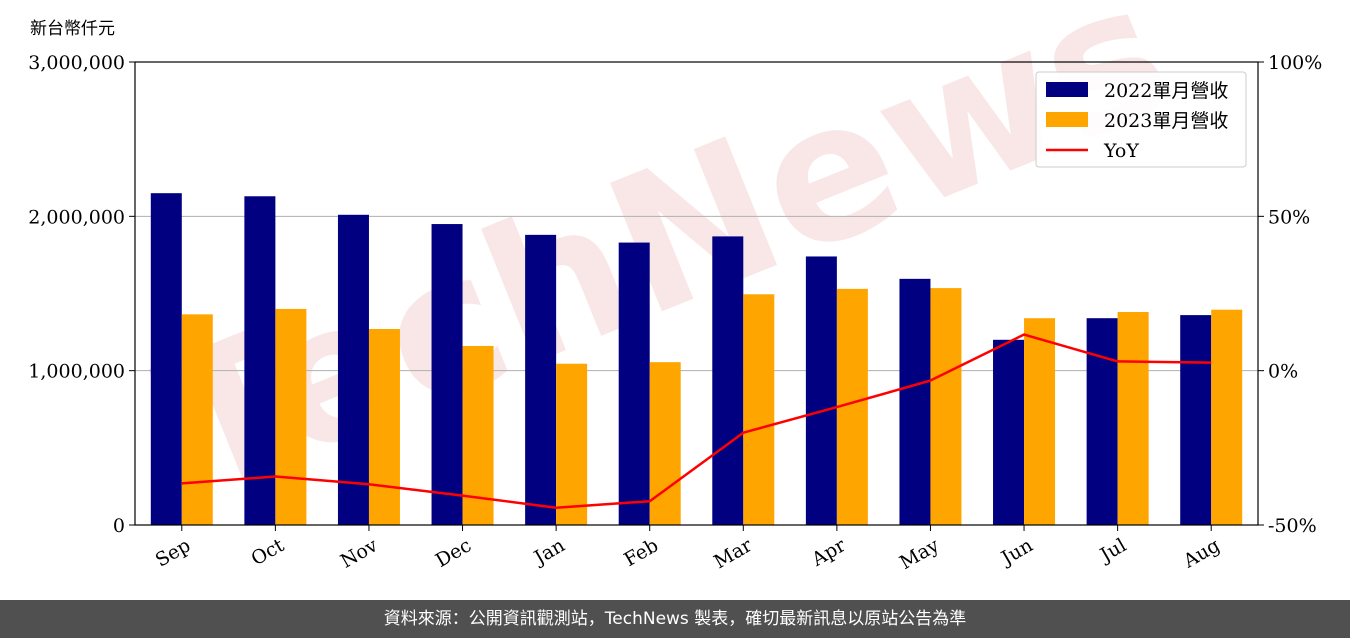 This screenshot has width=1350, height=638. I want to click on x-tick-label: Feb, so click(641, 552).